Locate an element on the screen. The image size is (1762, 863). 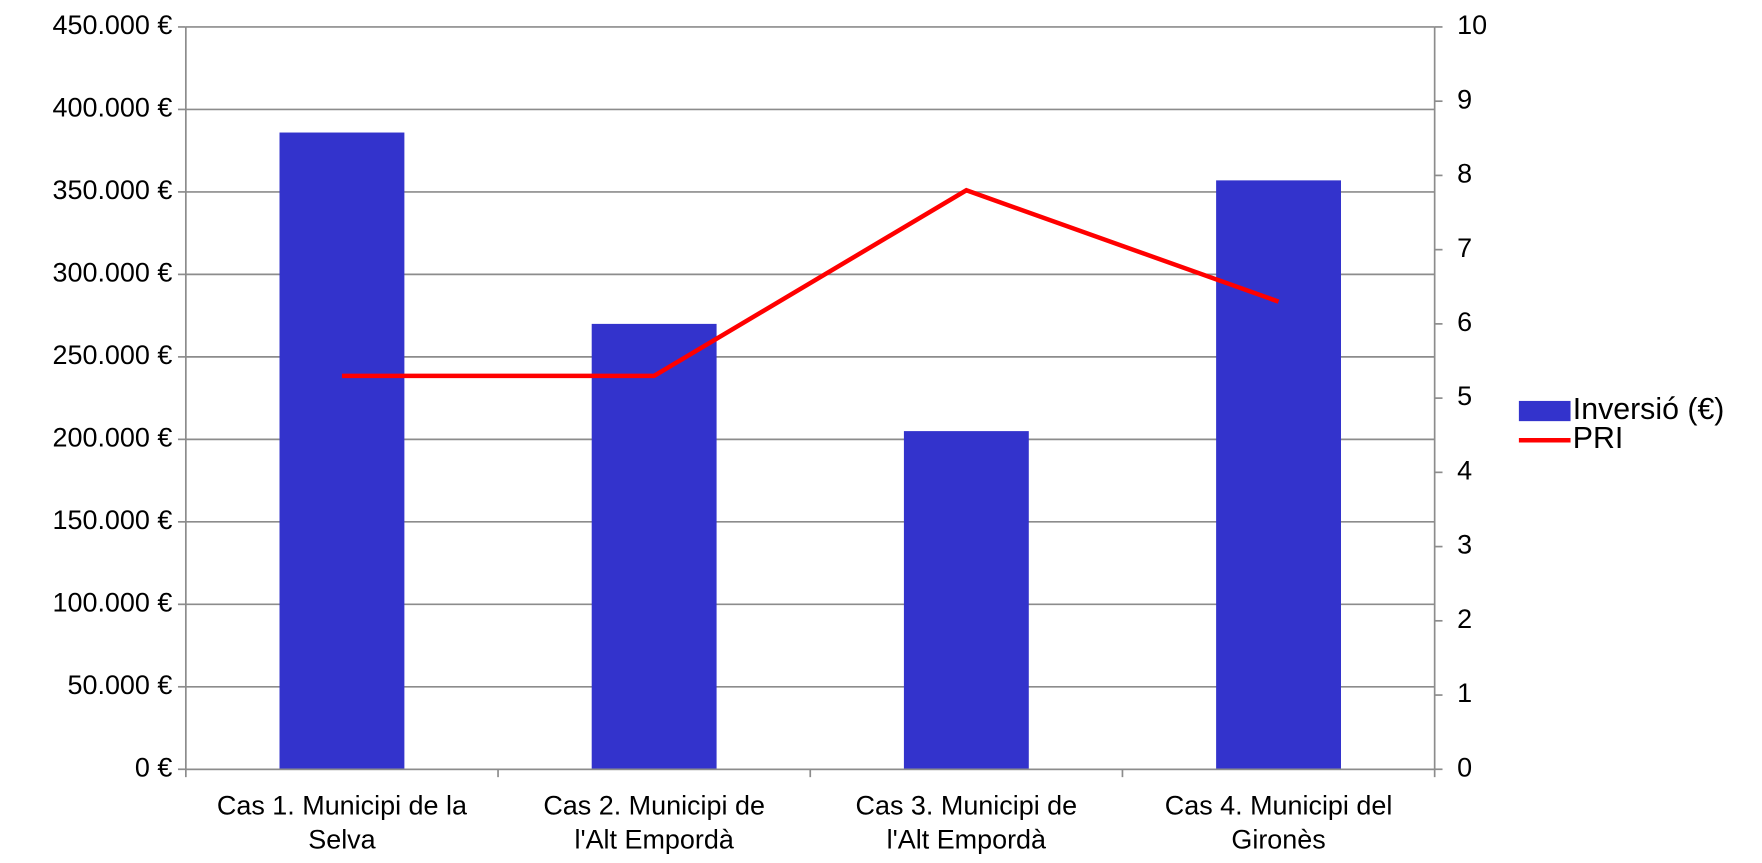
y-tick-label: 200.000 € is located at coordinates (113, 437).